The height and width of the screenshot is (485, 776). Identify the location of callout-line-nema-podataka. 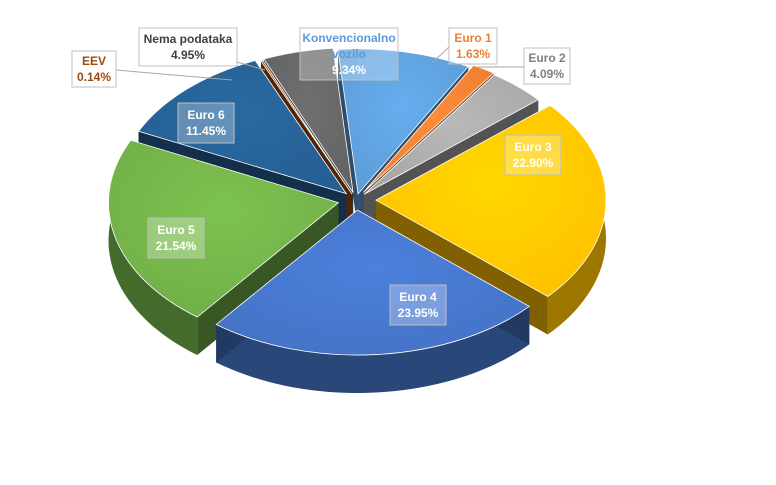
(251, 66).